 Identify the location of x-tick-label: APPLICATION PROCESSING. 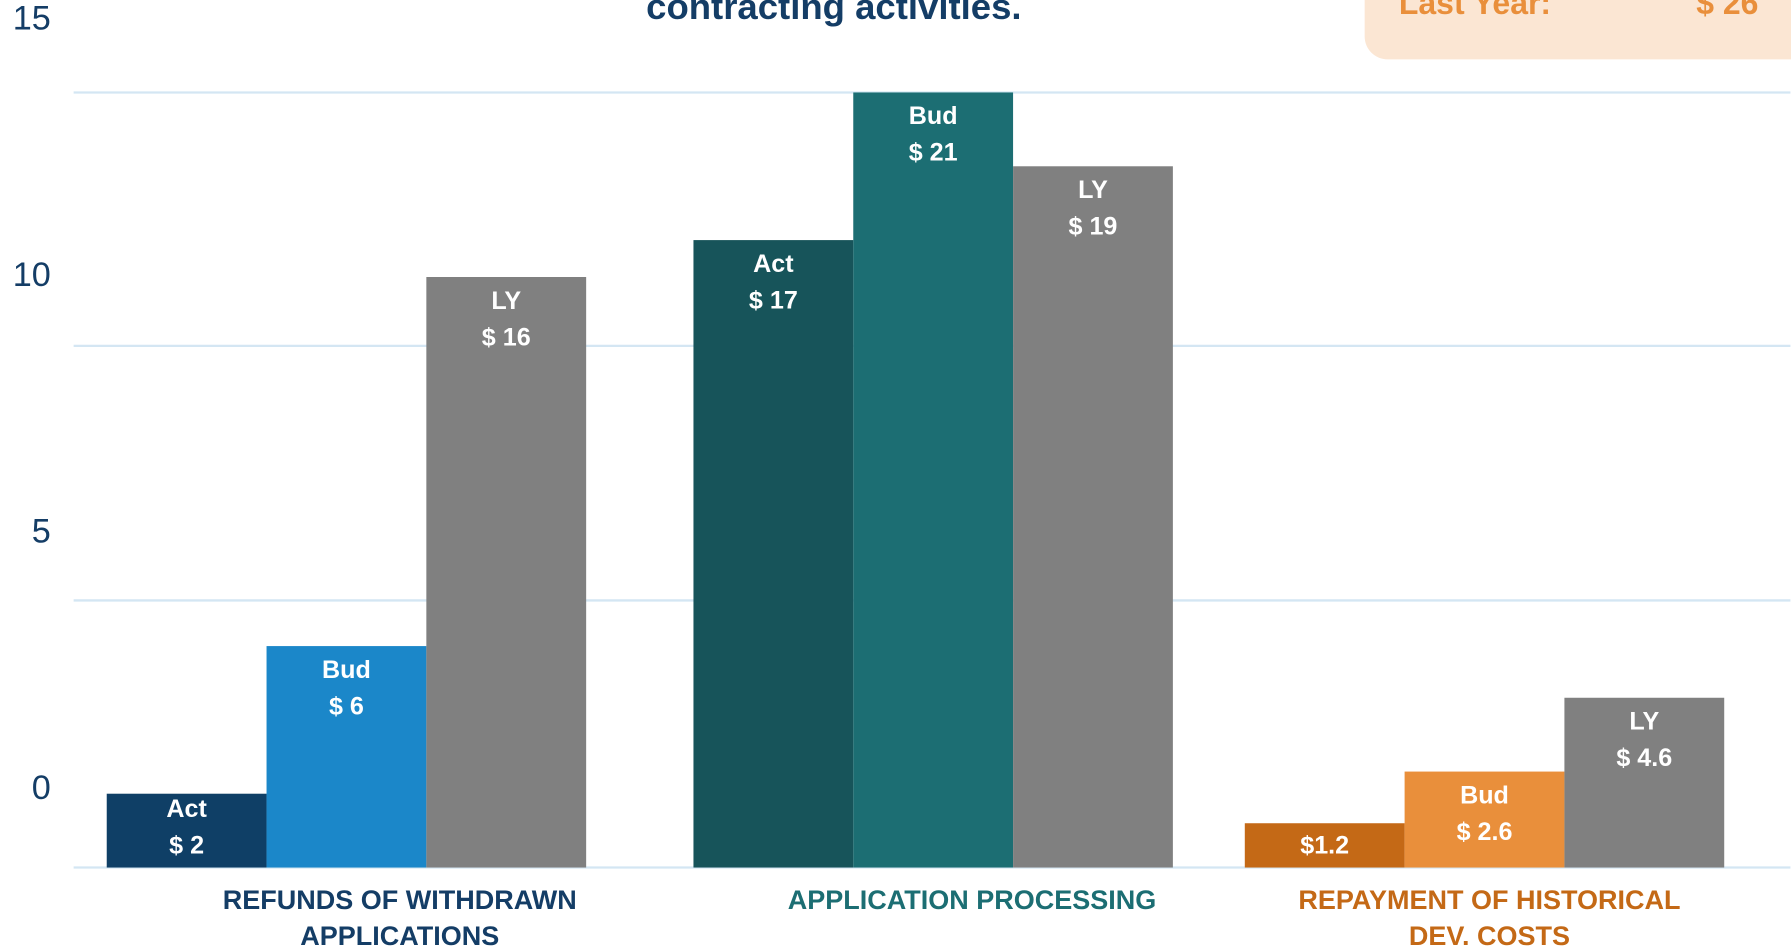
(972, 900).